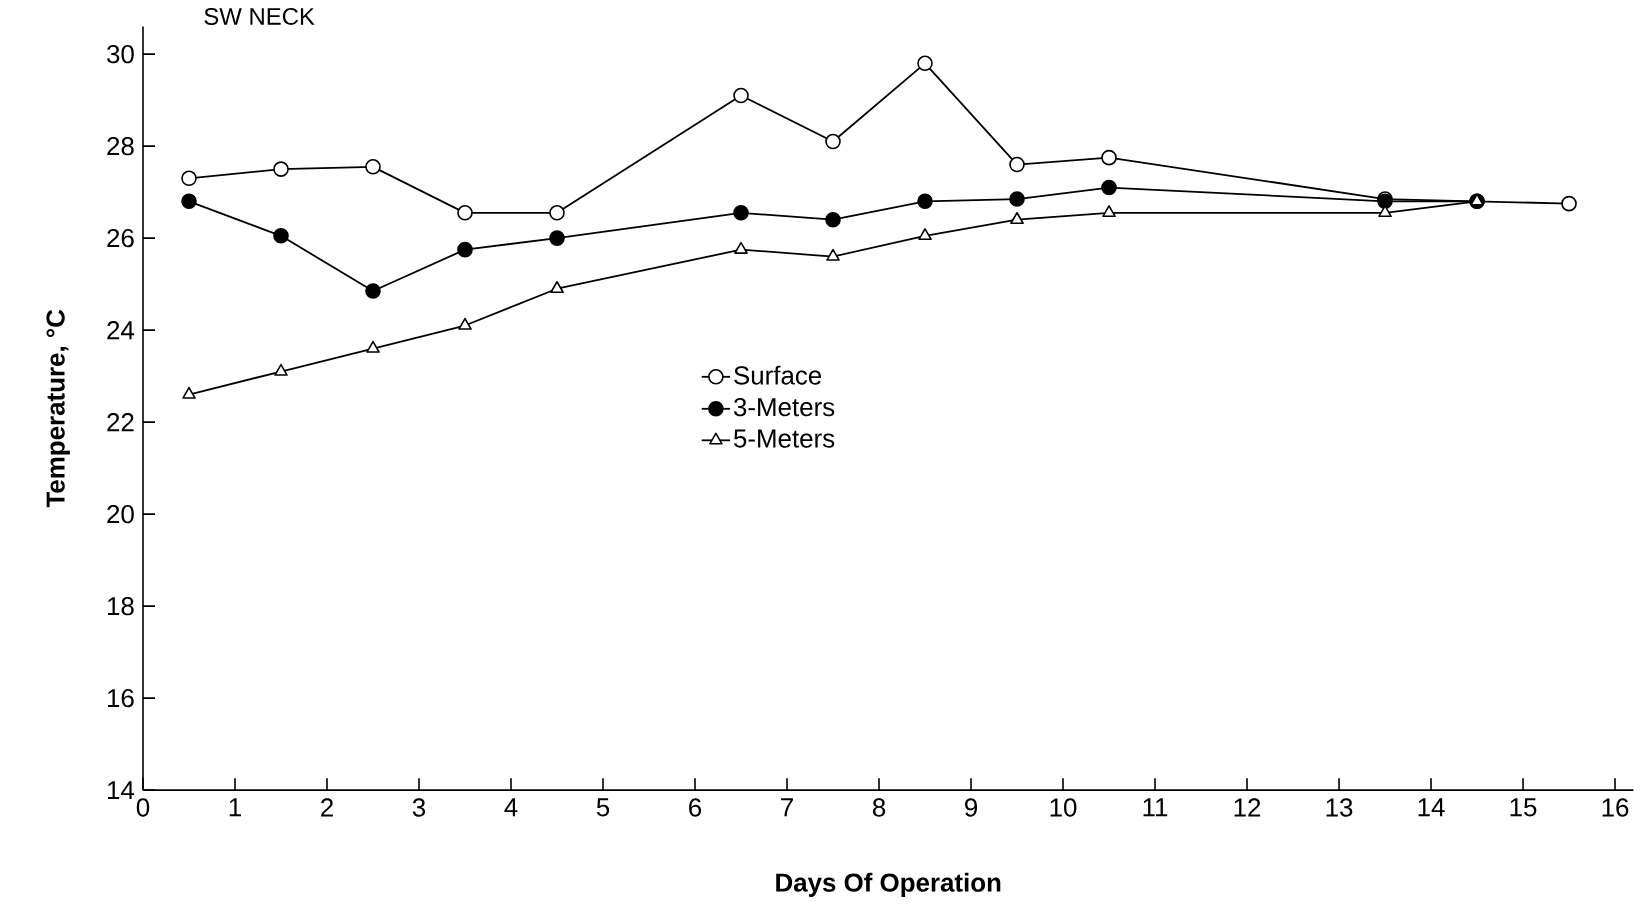  I want to click on x-tick-label: 12, so click(1247, 807).